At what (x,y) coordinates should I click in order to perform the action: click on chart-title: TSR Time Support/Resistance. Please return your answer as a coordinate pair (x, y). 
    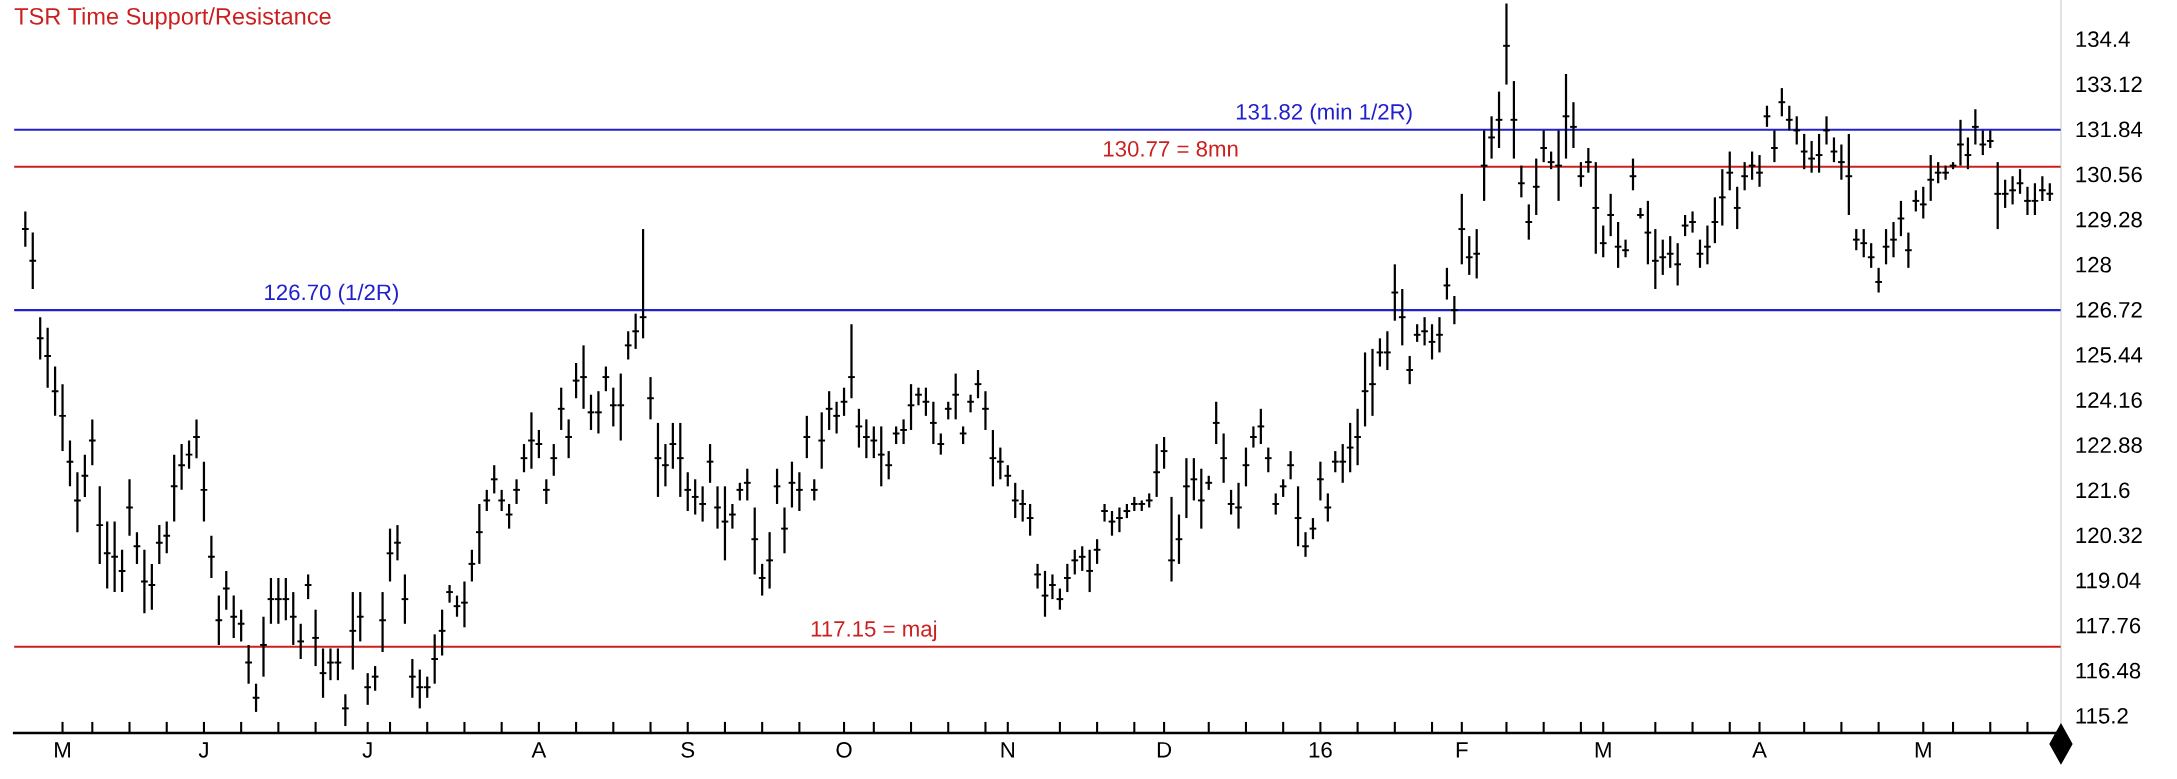
    Looking at the image, I should click on (172, 18).